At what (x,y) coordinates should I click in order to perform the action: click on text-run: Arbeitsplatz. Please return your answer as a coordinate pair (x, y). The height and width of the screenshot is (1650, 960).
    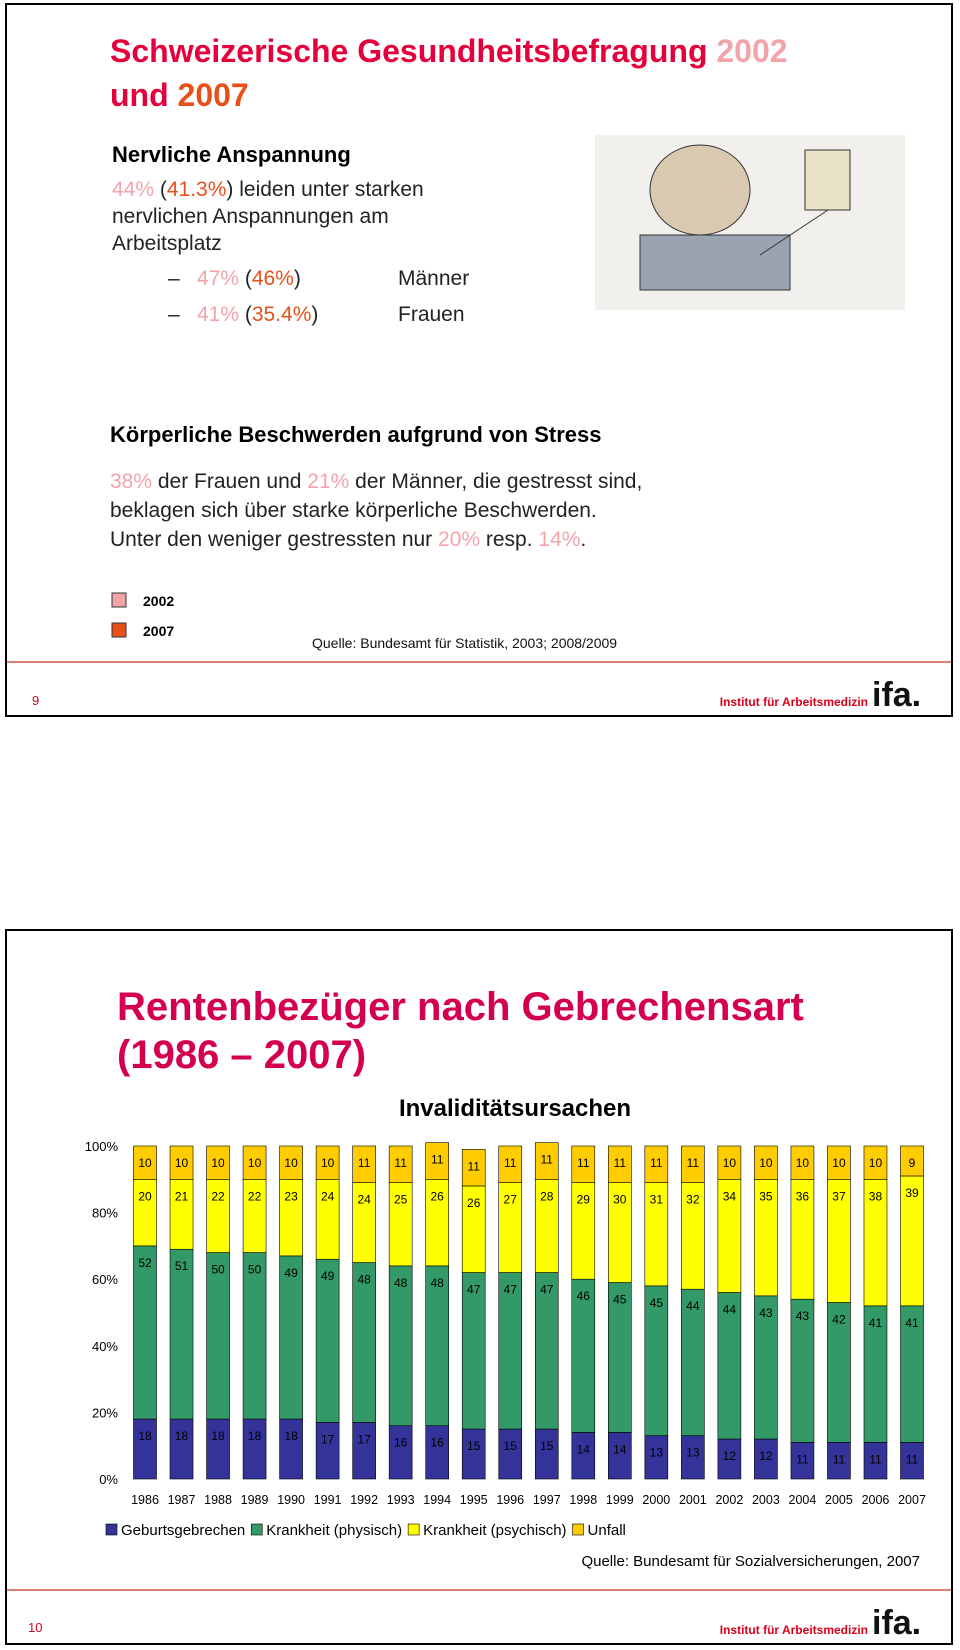
    Looking at the image, I should click on (167, 243).